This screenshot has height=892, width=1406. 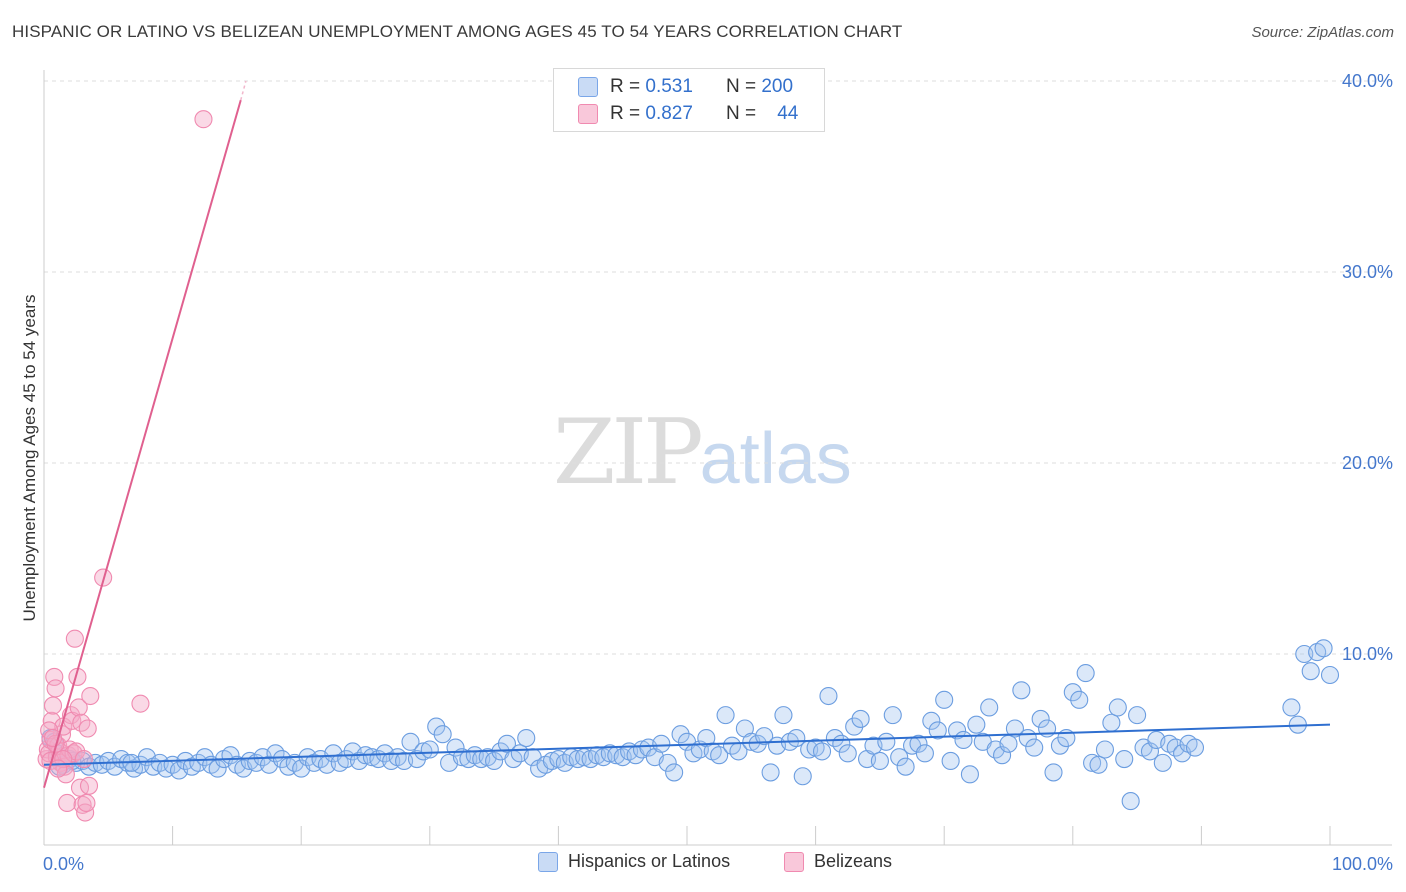 I want to click on watermark: ZIPatlas, so click(x=702, y=452).